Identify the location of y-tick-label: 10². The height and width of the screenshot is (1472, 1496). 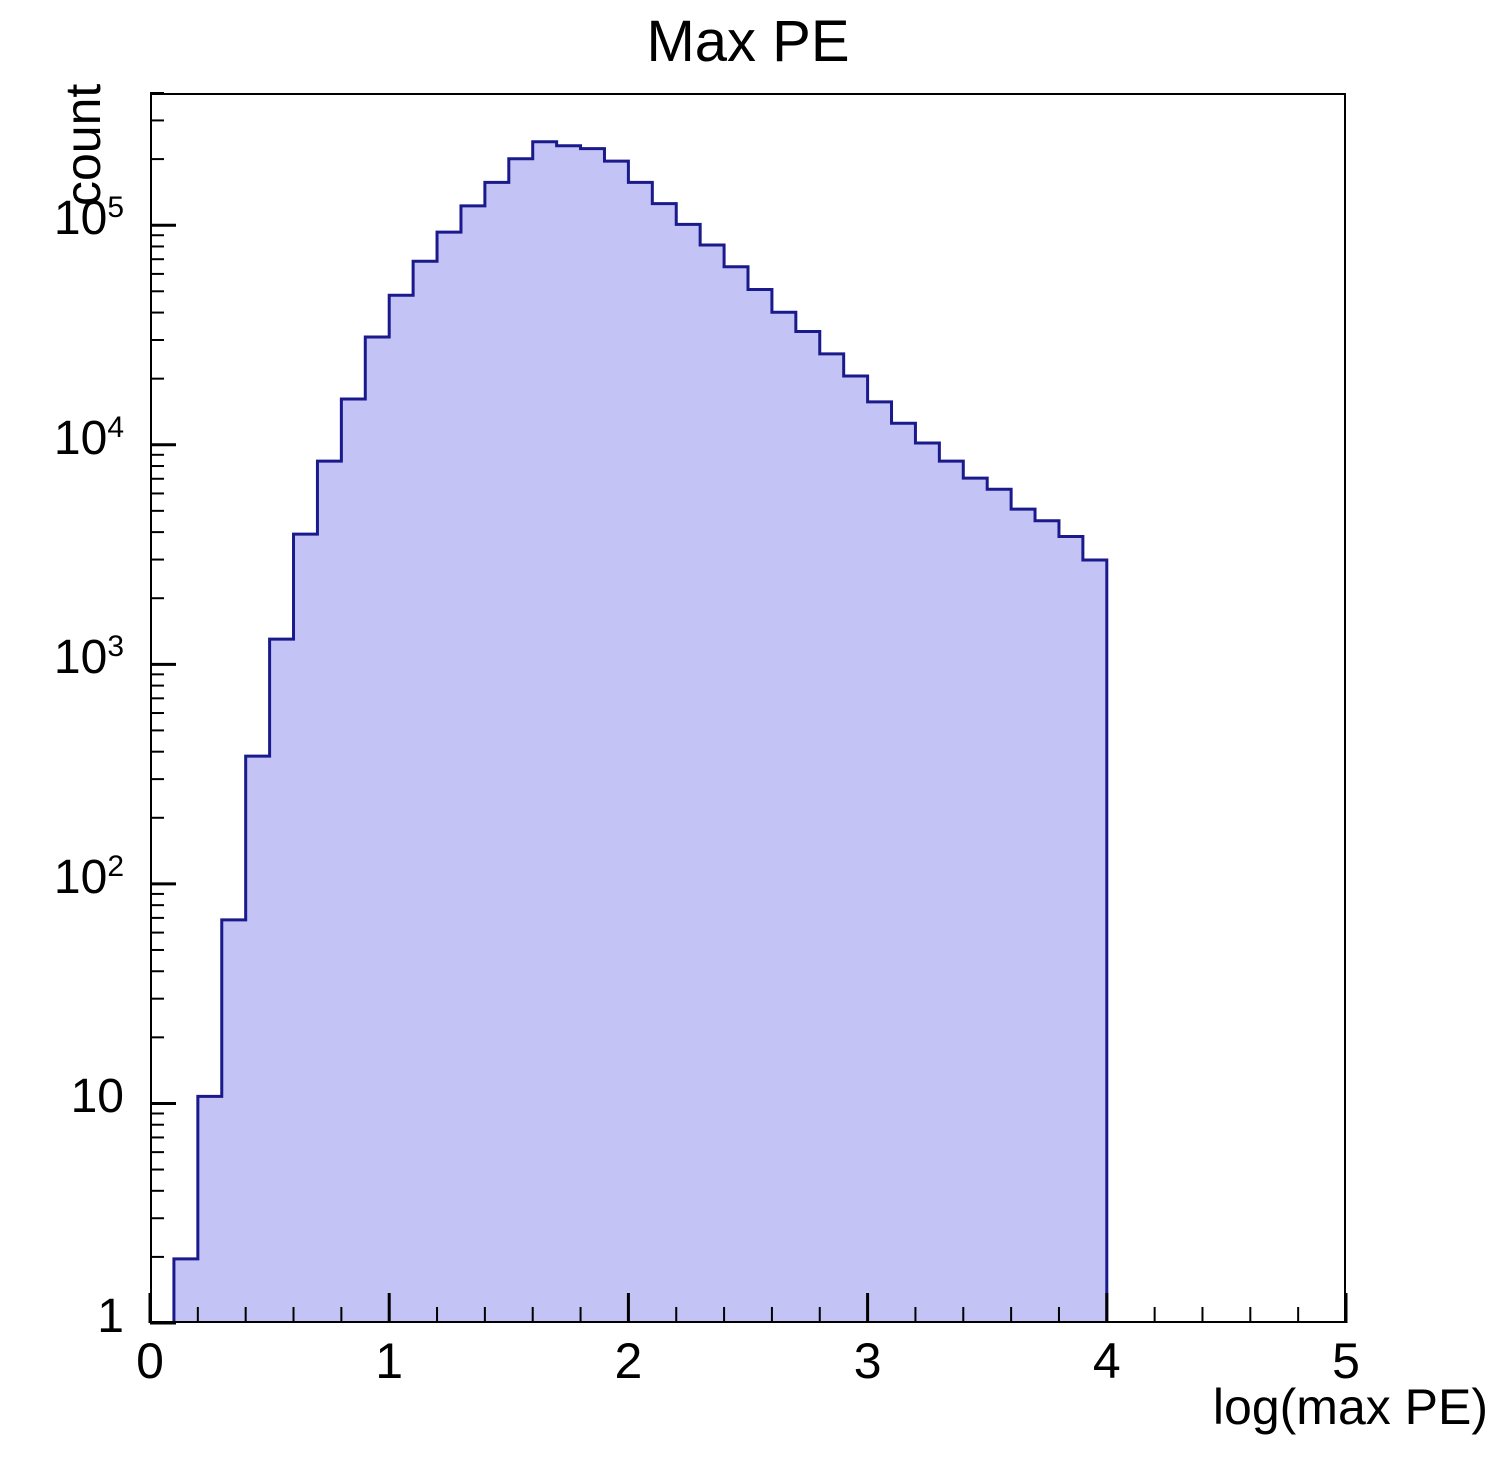
(88, 876).